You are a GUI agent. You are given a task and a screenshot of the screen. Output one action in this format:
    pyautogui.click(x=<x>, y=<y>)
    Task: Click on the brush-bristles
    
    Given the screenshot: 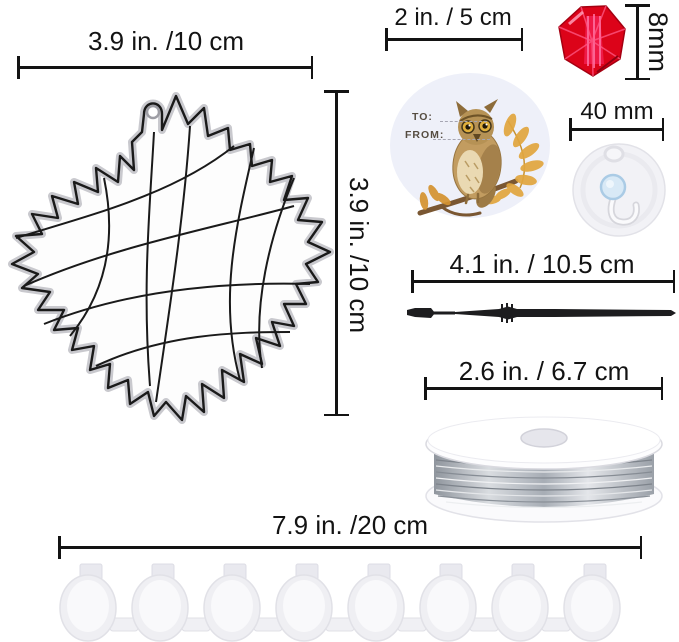 What is the action you would take?
    pyautogui.click(x=421, y=313)
    